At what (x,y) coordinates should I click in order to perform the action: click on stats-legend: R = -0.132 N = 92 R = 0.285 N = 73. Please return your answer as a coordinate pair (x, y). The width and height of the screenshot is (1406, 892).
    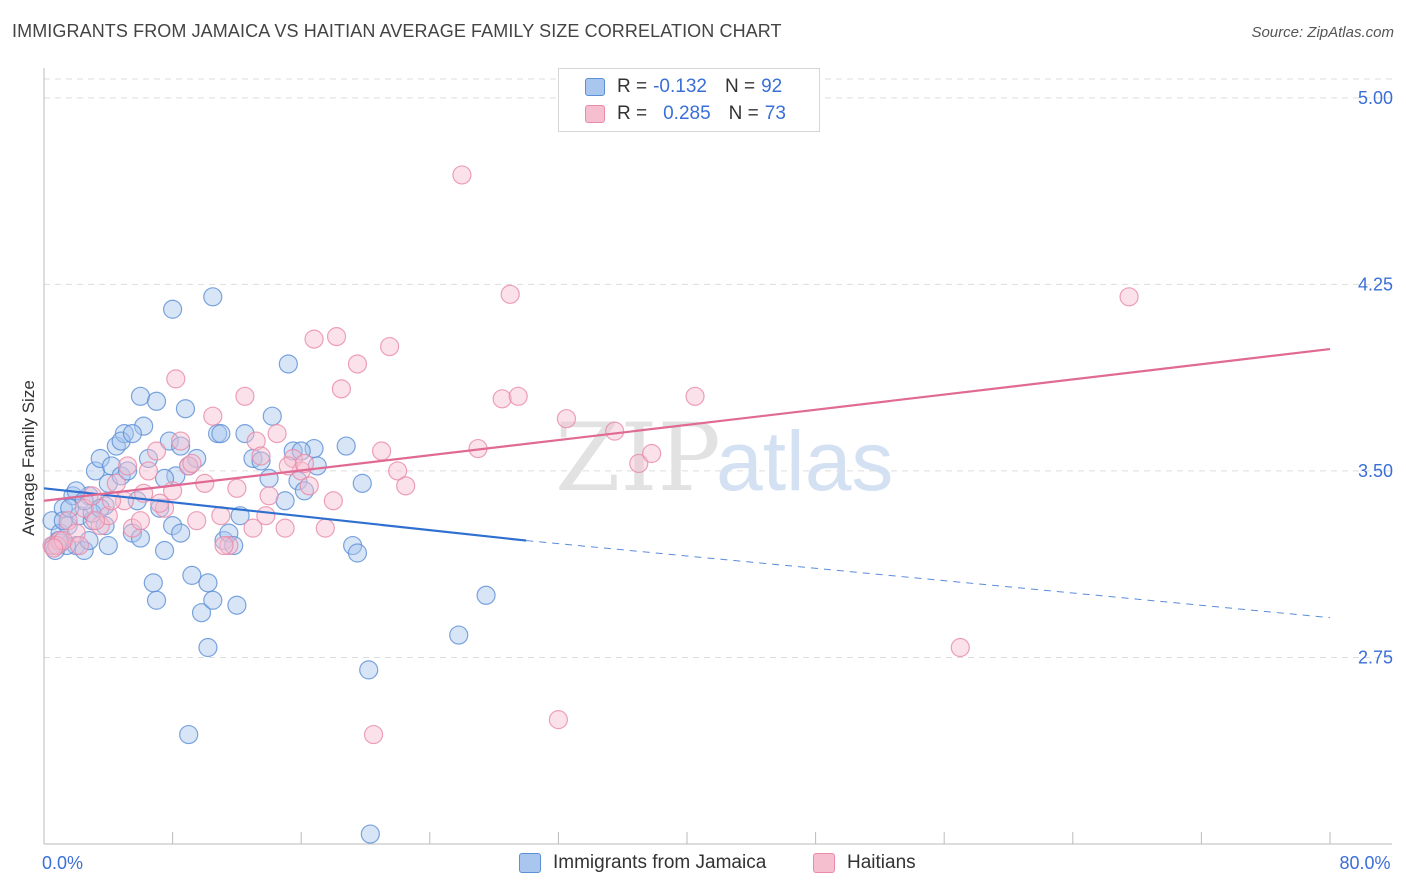
    Looking at the image, I should click on (689, 100).